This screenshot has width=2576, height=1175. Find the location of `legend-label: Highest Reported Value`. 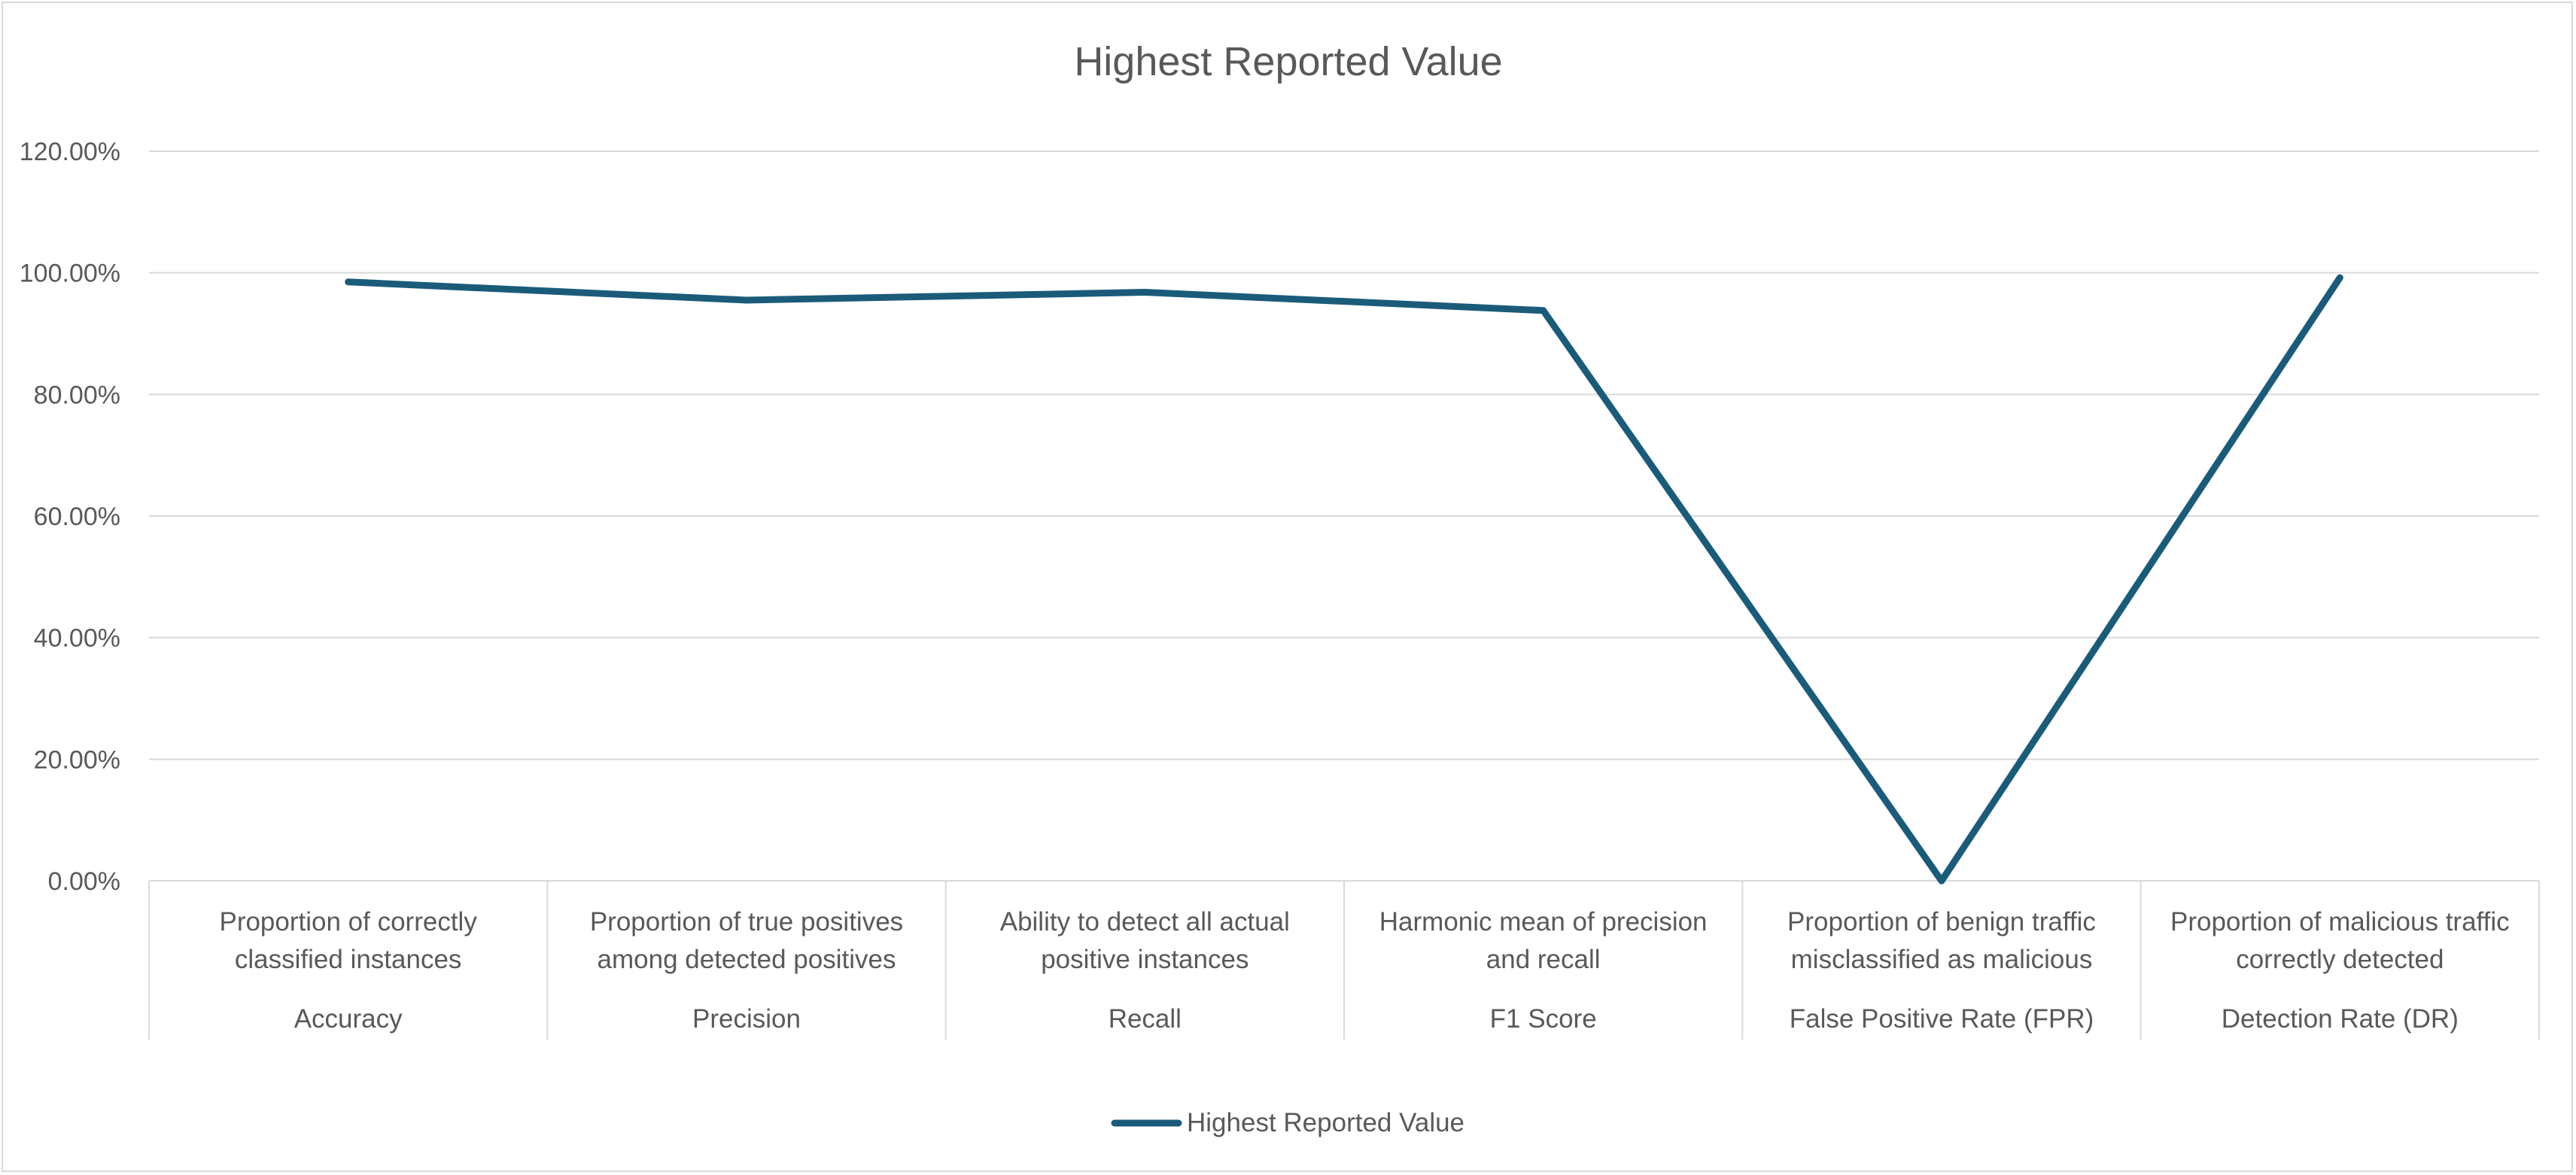

legend-label: Highest Reported Value is located at coordinates (1325, 1122).